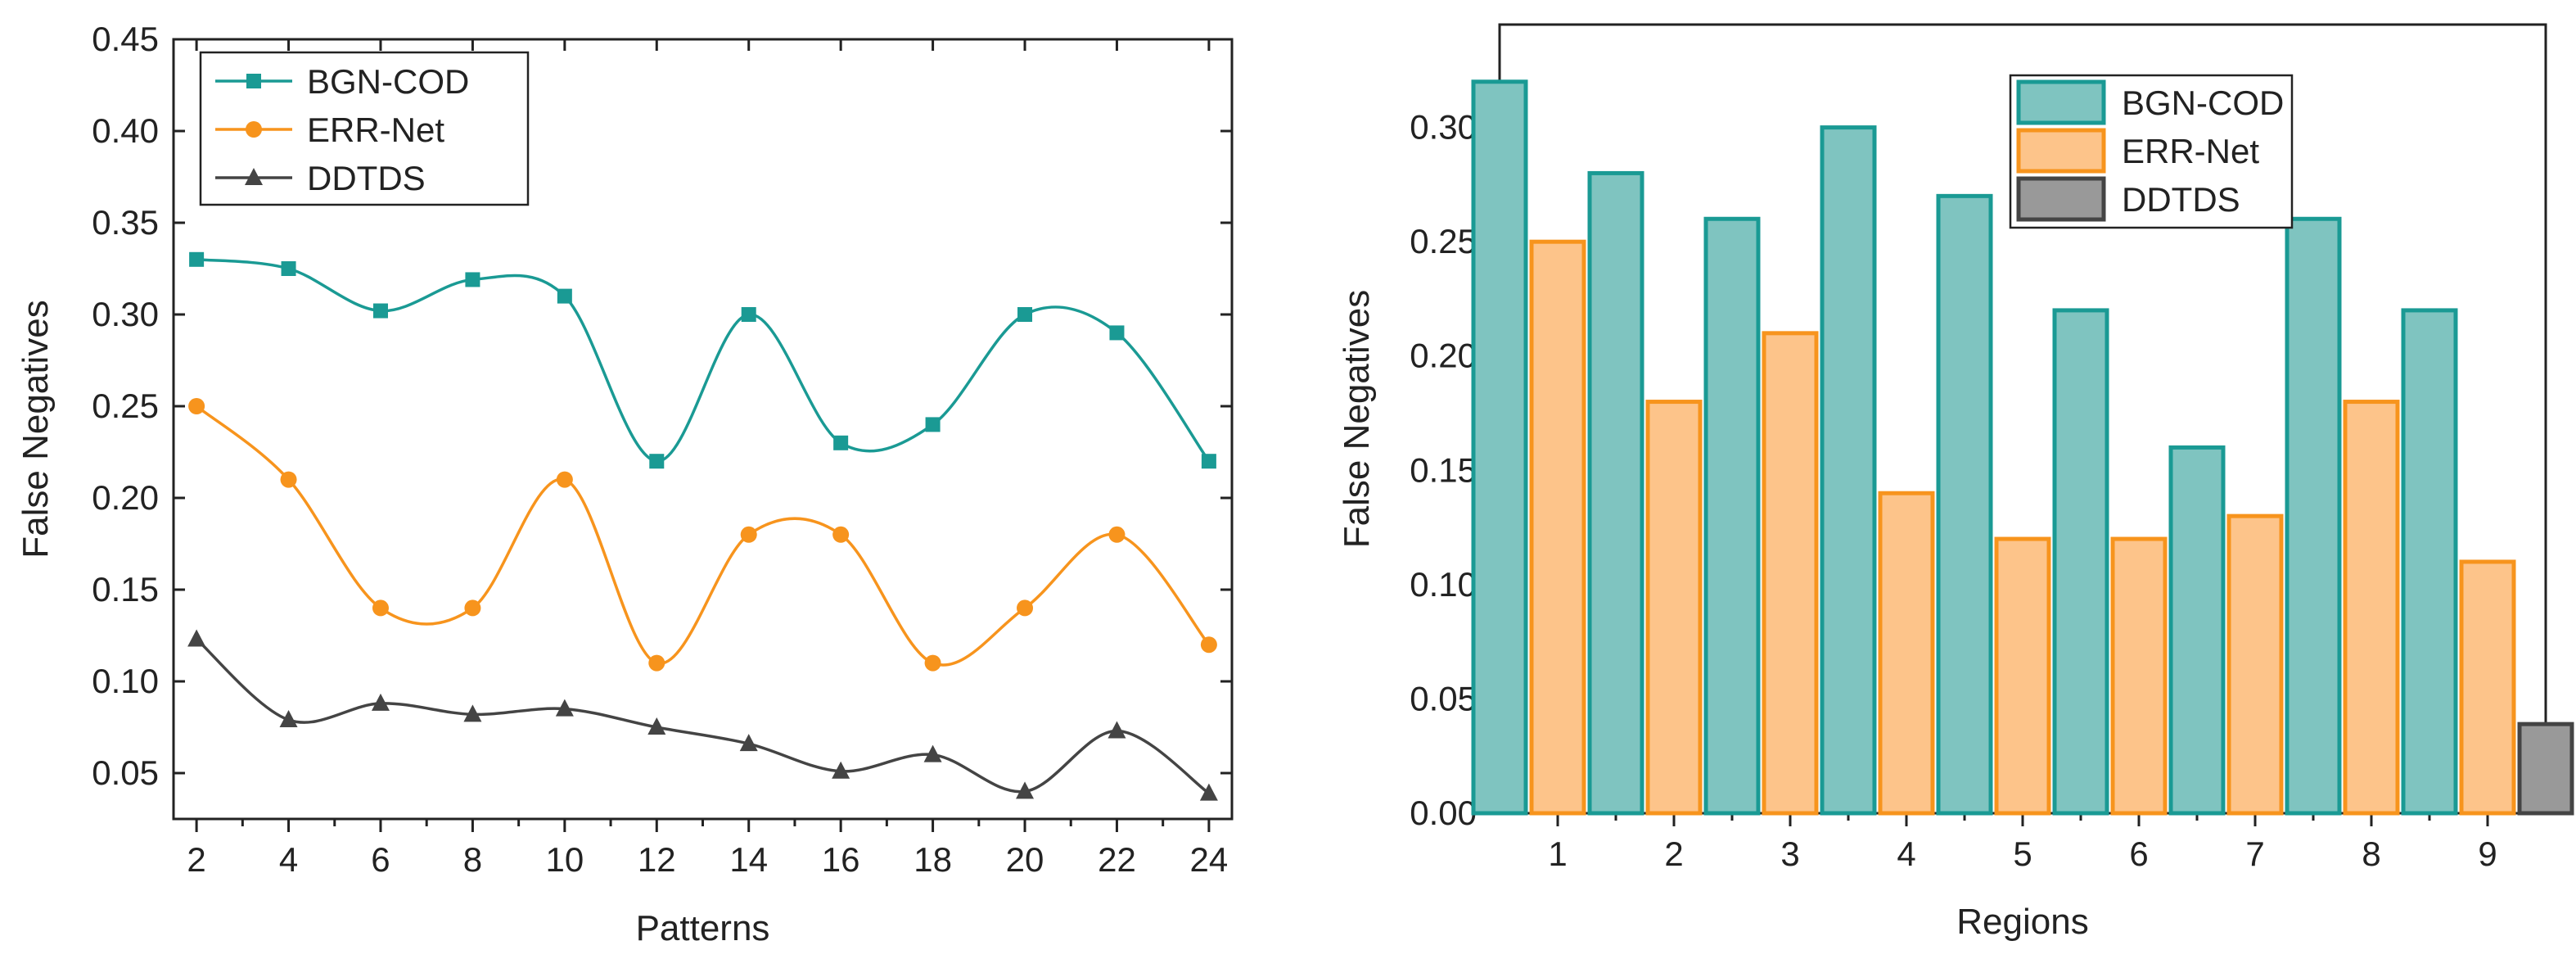 The width and height of the screenshot is (2576, 959). I want to click on y-tick-label: 0.40, so click(125, 130).